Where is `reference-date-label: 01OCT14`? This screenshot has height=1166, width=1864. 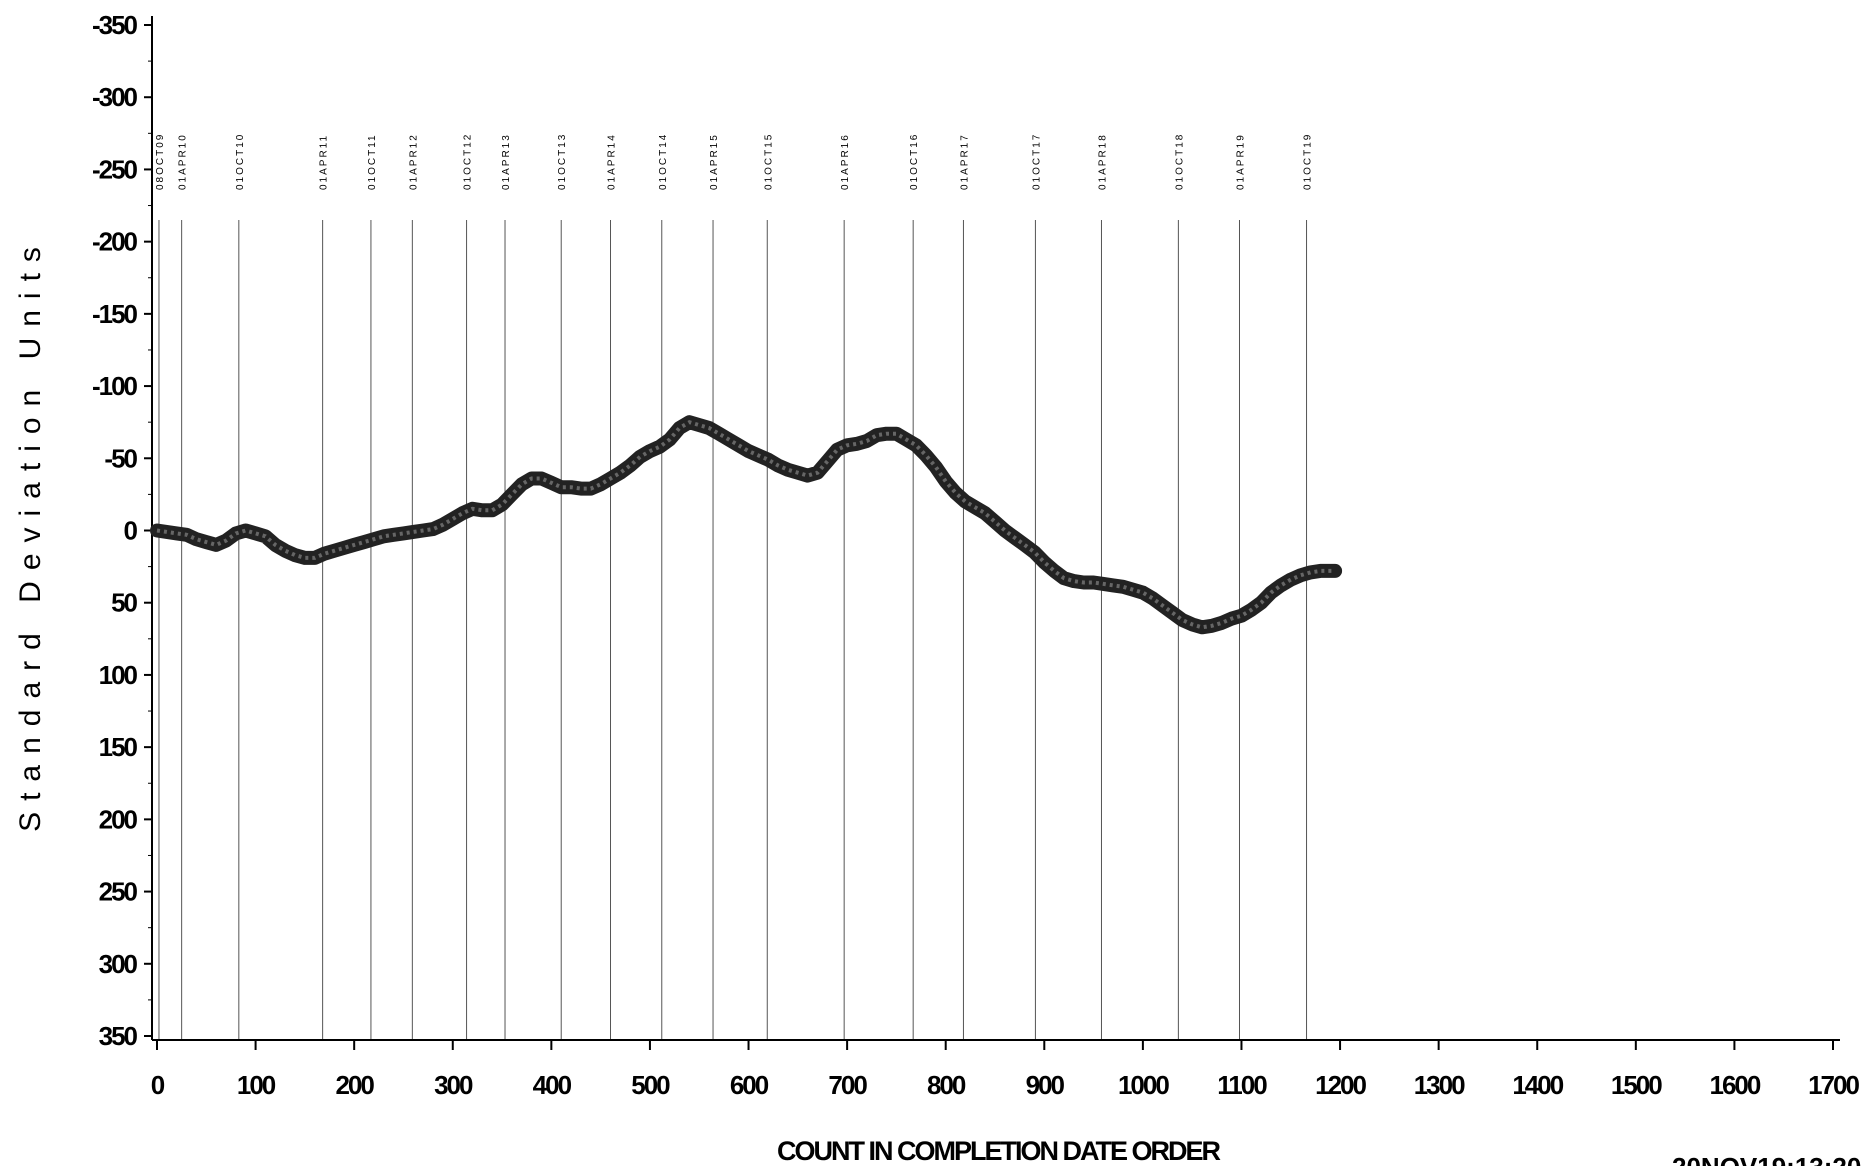 reference-date-label: 01OCT14 is located at coordinates (663, 161).